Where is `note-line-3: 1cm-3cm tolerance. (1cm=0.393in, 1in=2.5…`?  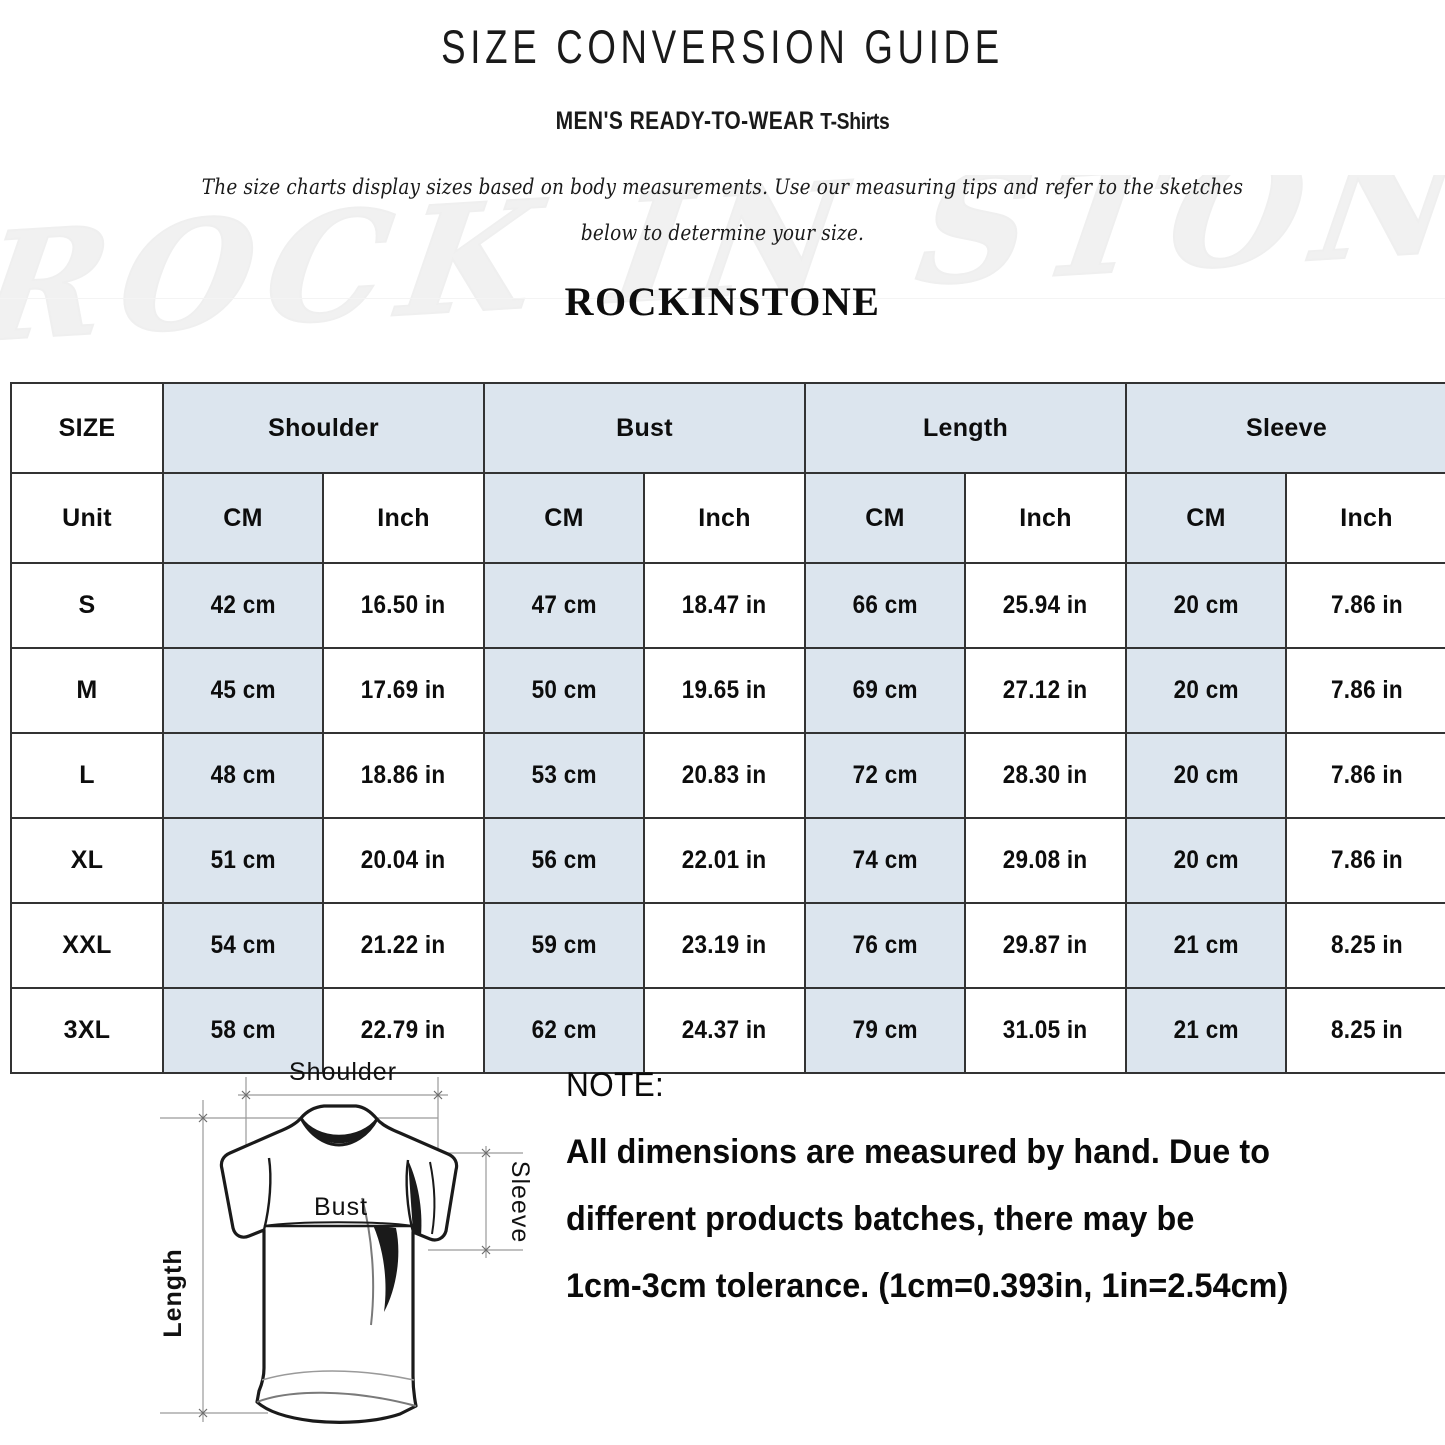 note-line-3: 1cm-3cm tolerance. (1cm=0.393in, 1in=2.5… is located at coordinates (927, 1286).